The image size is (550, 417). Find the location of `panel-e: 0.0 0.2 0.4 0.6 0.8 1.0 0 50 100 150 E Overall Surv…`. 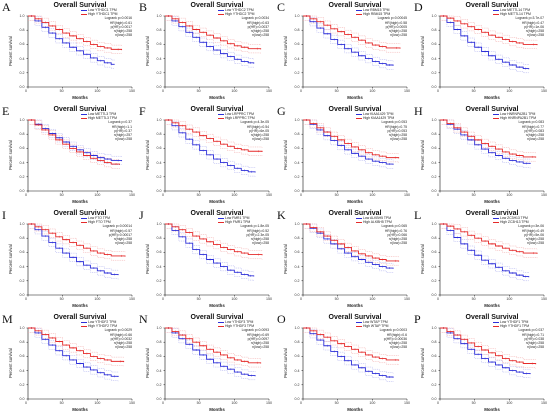

panel-e: 0.0 0.2 0.4 0.6 0.8 1.0 0 50 100 150 E Overall Surv… is located at coordinates (68, 156).